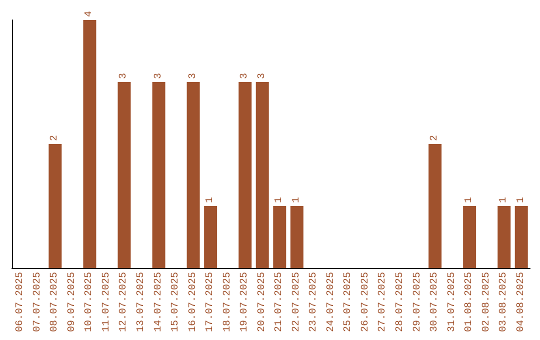 Image resolution: width=540 pixels, height=340 pixels. I want to click on x-tick-label: 17.07.2025, so click(210, 302).